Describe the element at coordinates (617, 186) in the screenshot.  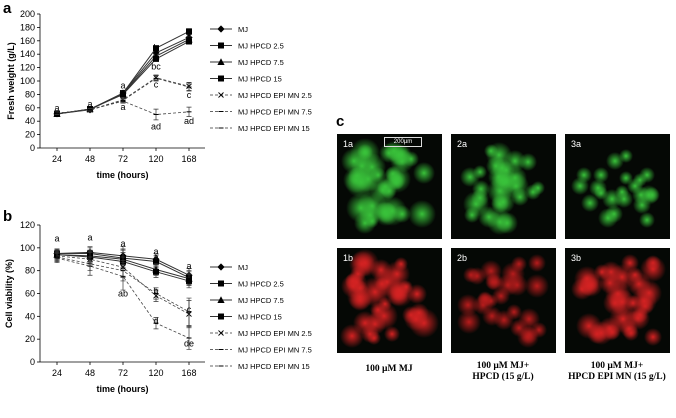
I see `micrograph-3a: 3a` at that location.